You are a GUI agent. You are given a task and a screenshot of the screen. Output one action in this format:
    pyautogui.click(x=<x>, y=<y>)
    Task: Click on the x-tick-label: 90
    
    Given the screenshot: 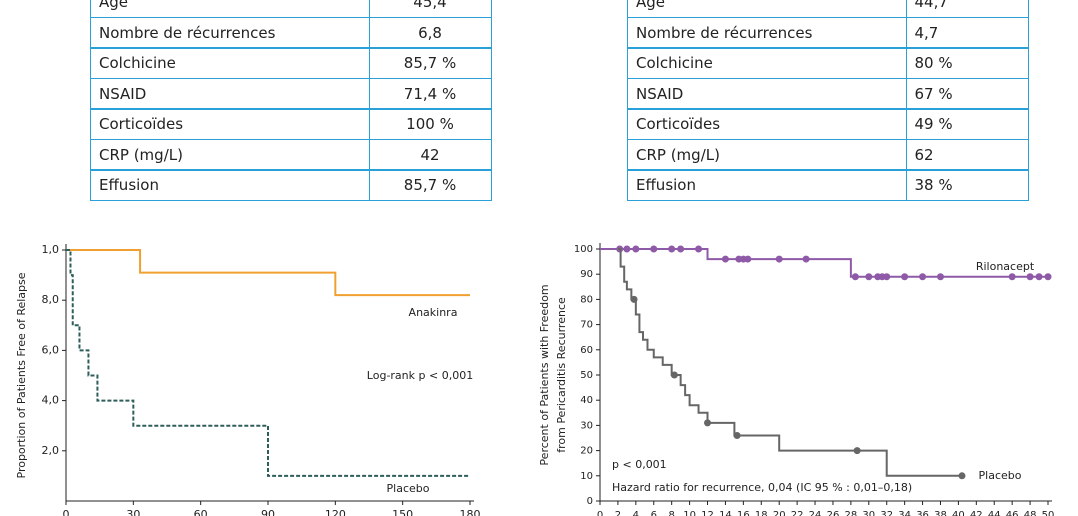 What is the action you would take?
    pyautogui.click(x=268, y=512)
    